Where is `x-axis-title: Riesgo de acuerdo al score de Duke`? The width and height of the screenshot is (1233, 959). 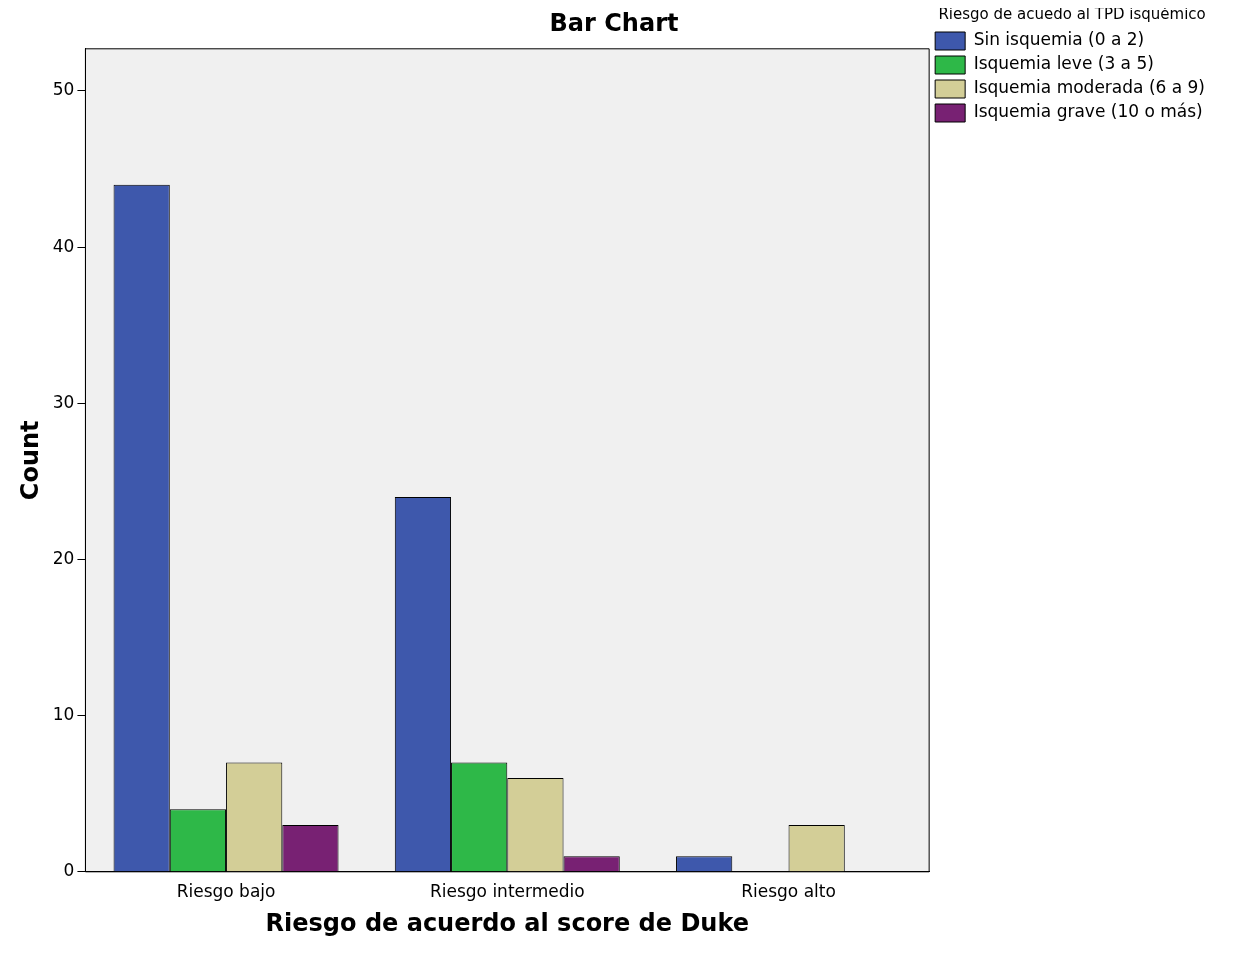 x-axis-title: Riesgo de acuerdo al score de Duke is located at coordinates (507, 922).